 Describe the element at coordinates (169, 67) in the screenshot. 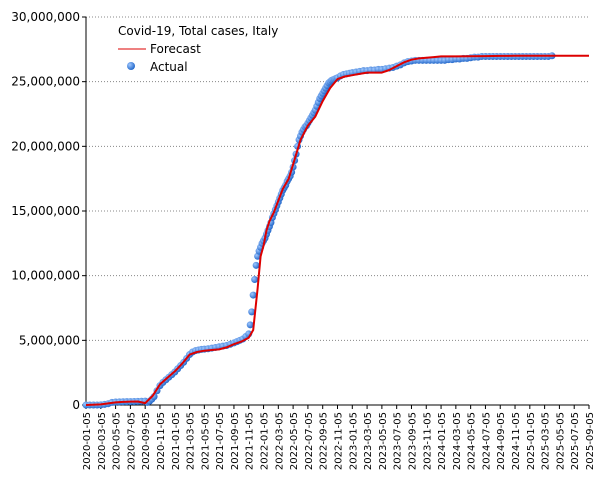

I see `legend-actual-label: Actual` at that location.